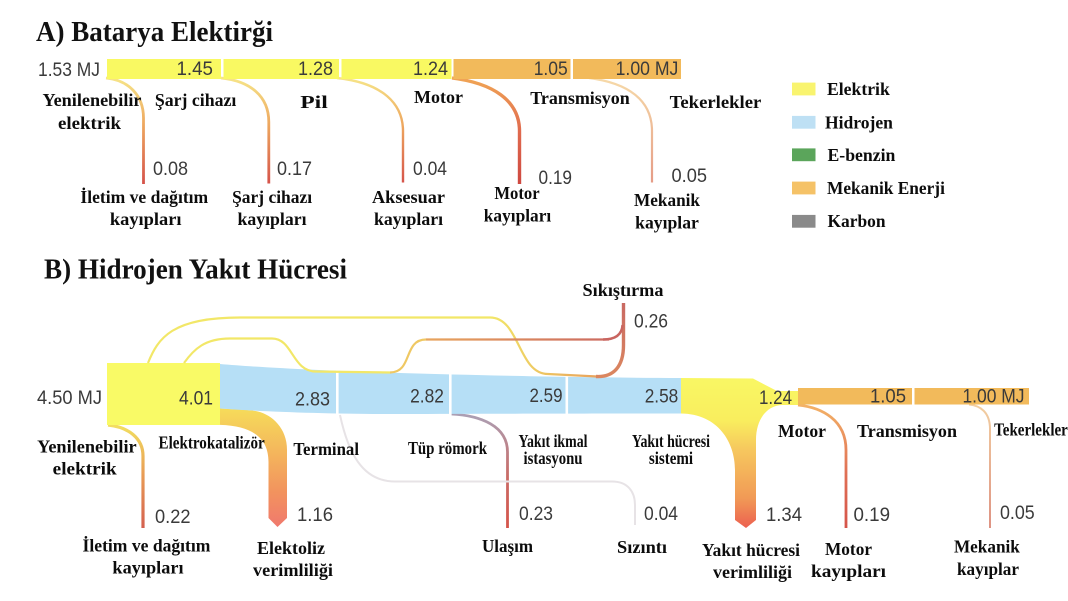 Image resolution: width=1068 pixels, height=601 pixels. Describe the element at coordinates (291, 548) in the screenshot. I see `svg-text: Elektoliz` at that location.